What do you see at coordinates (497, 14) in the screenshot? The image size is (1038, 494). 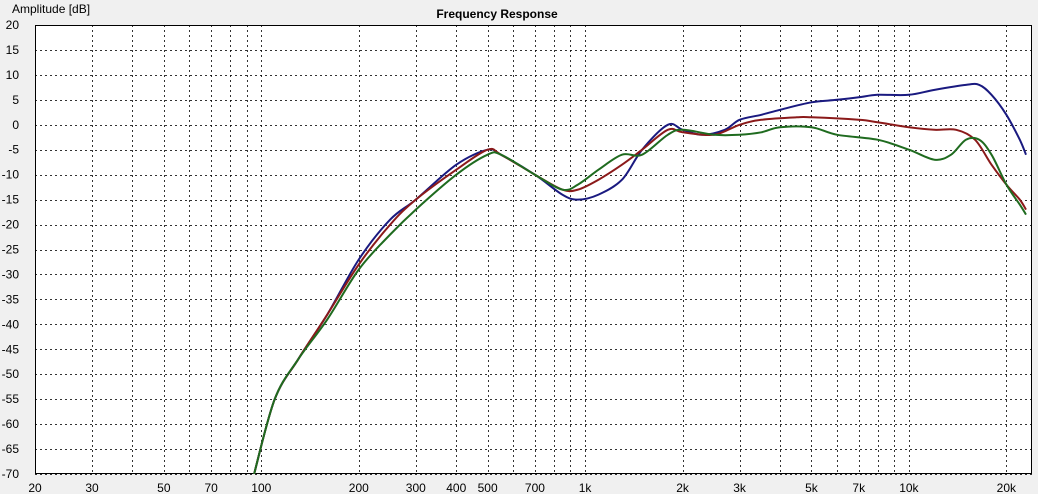 I see `chart-title: Frequency Response` at bounding box center [497, 14].